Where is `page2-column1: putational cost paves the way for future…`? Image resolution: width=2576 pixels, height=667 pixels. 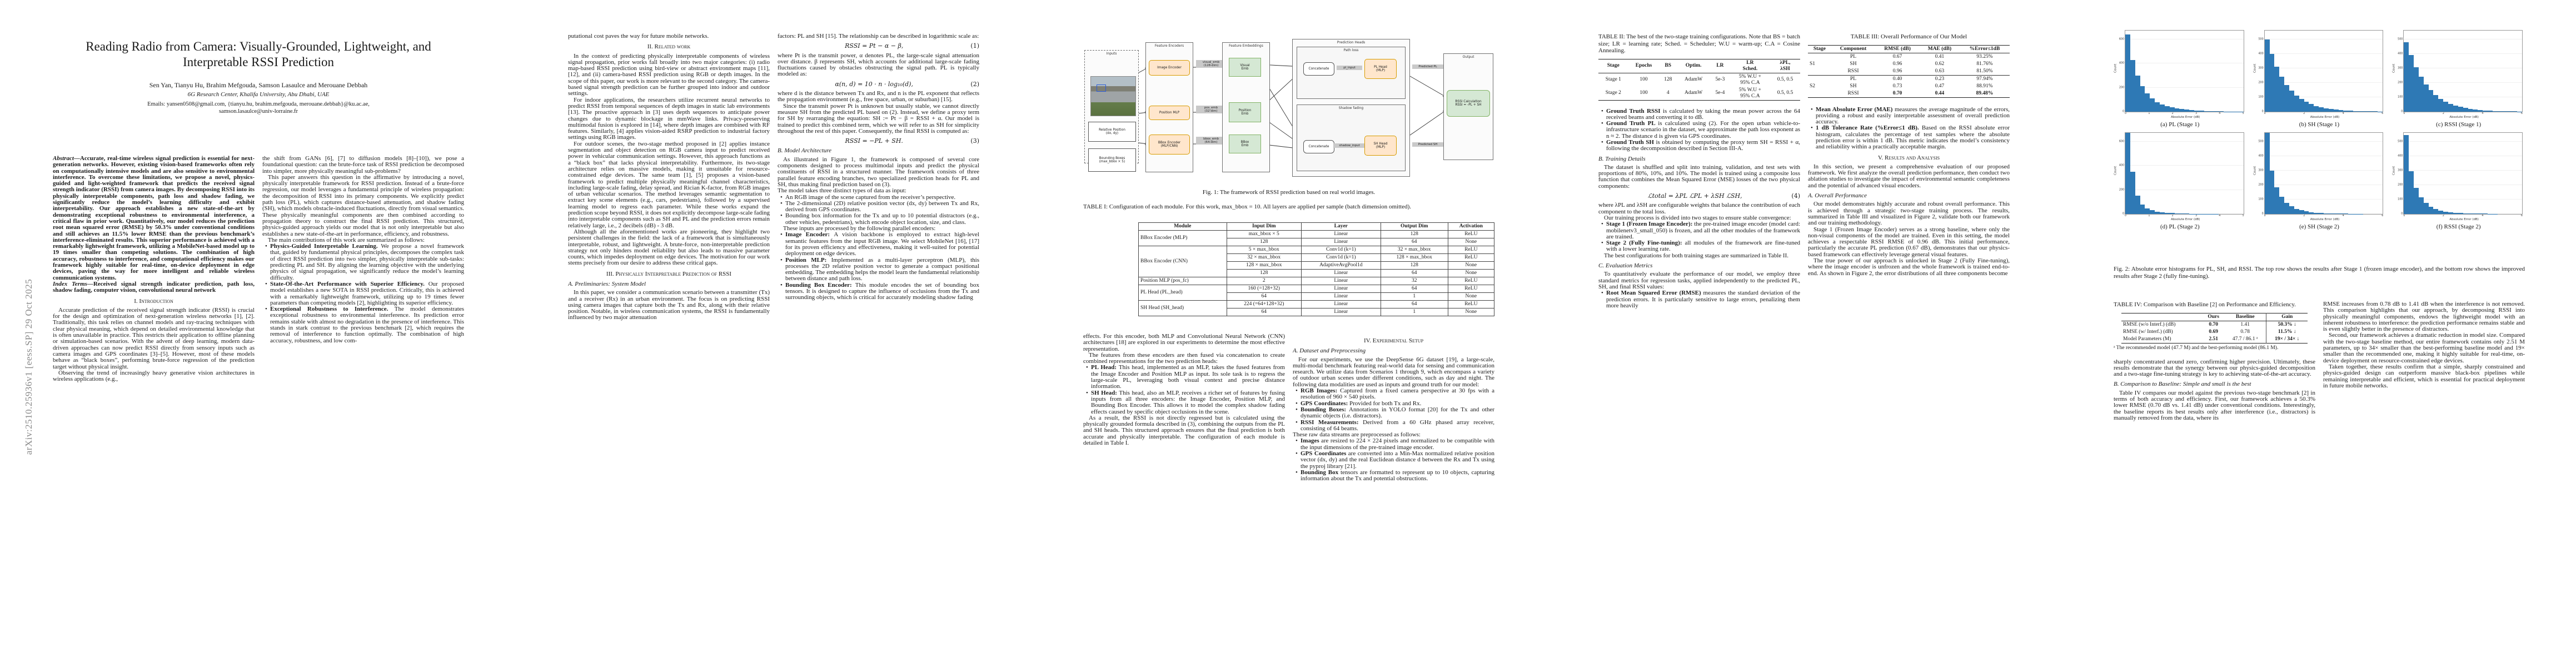 page2-column1: putational cost paves the way for future… is located at coordinates (669, 336).